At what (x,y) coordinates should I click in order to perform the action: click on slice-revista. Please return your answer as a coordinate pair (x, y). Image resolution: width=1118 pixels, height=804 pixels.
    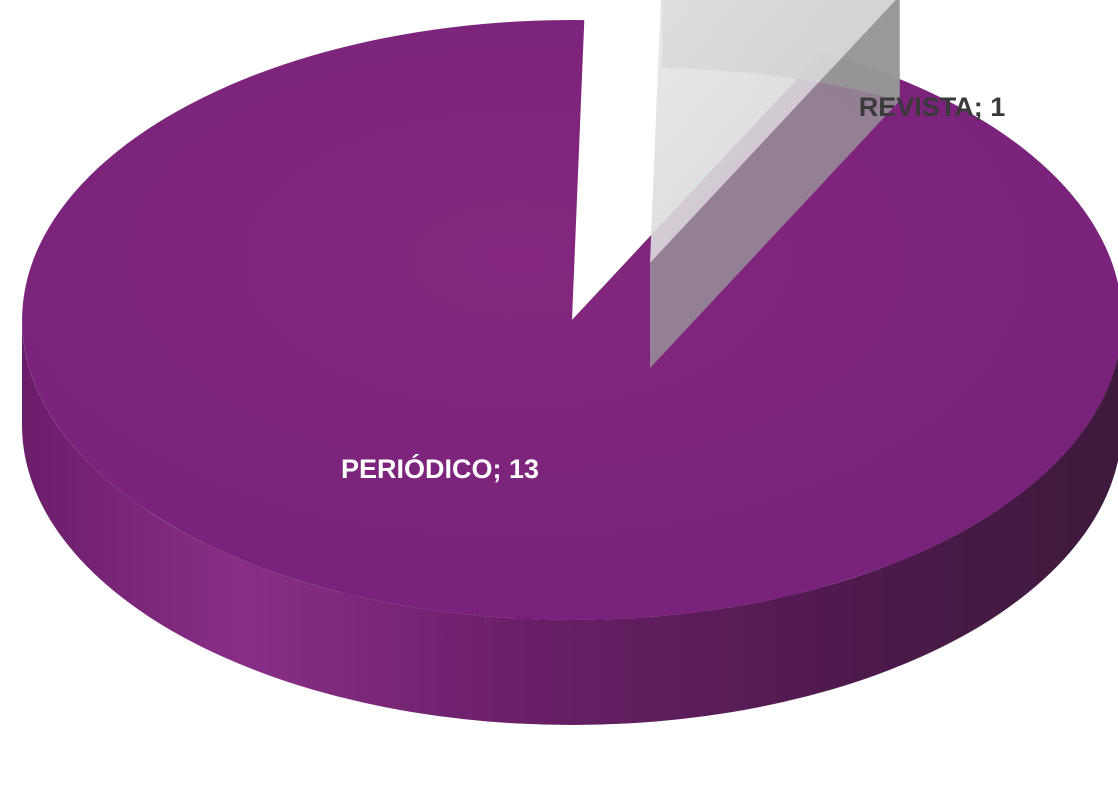
    Looking at the image, I should click on (773, 131).